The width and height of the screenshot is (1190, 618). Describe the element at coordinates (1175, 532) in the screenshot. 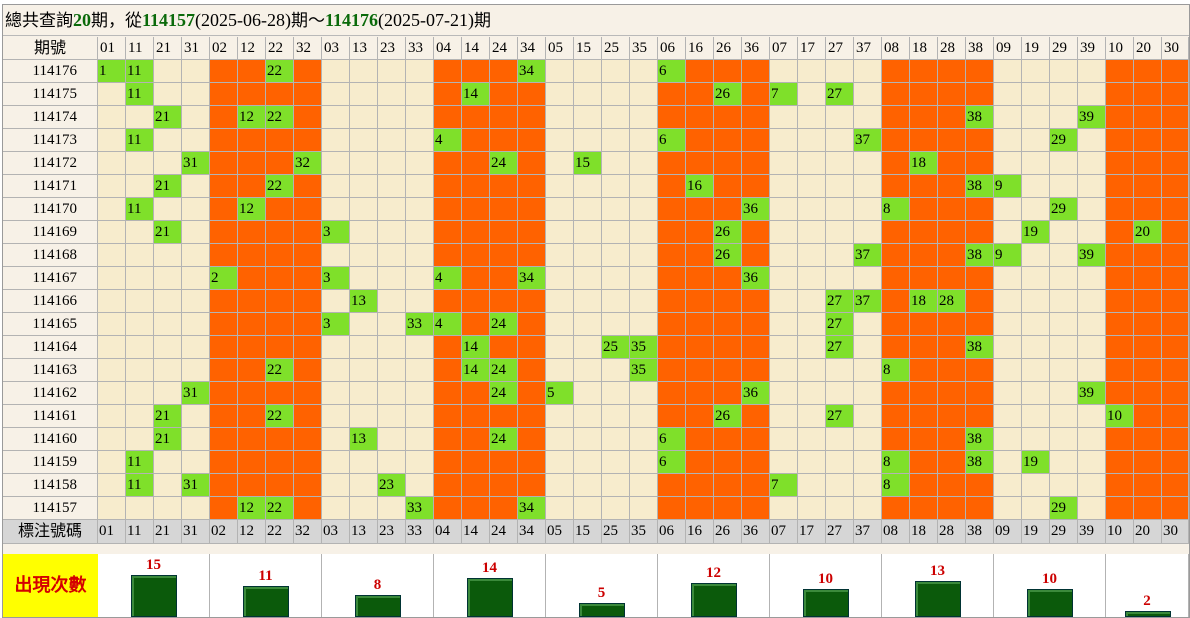

I see `footer-number: 30` at that location.